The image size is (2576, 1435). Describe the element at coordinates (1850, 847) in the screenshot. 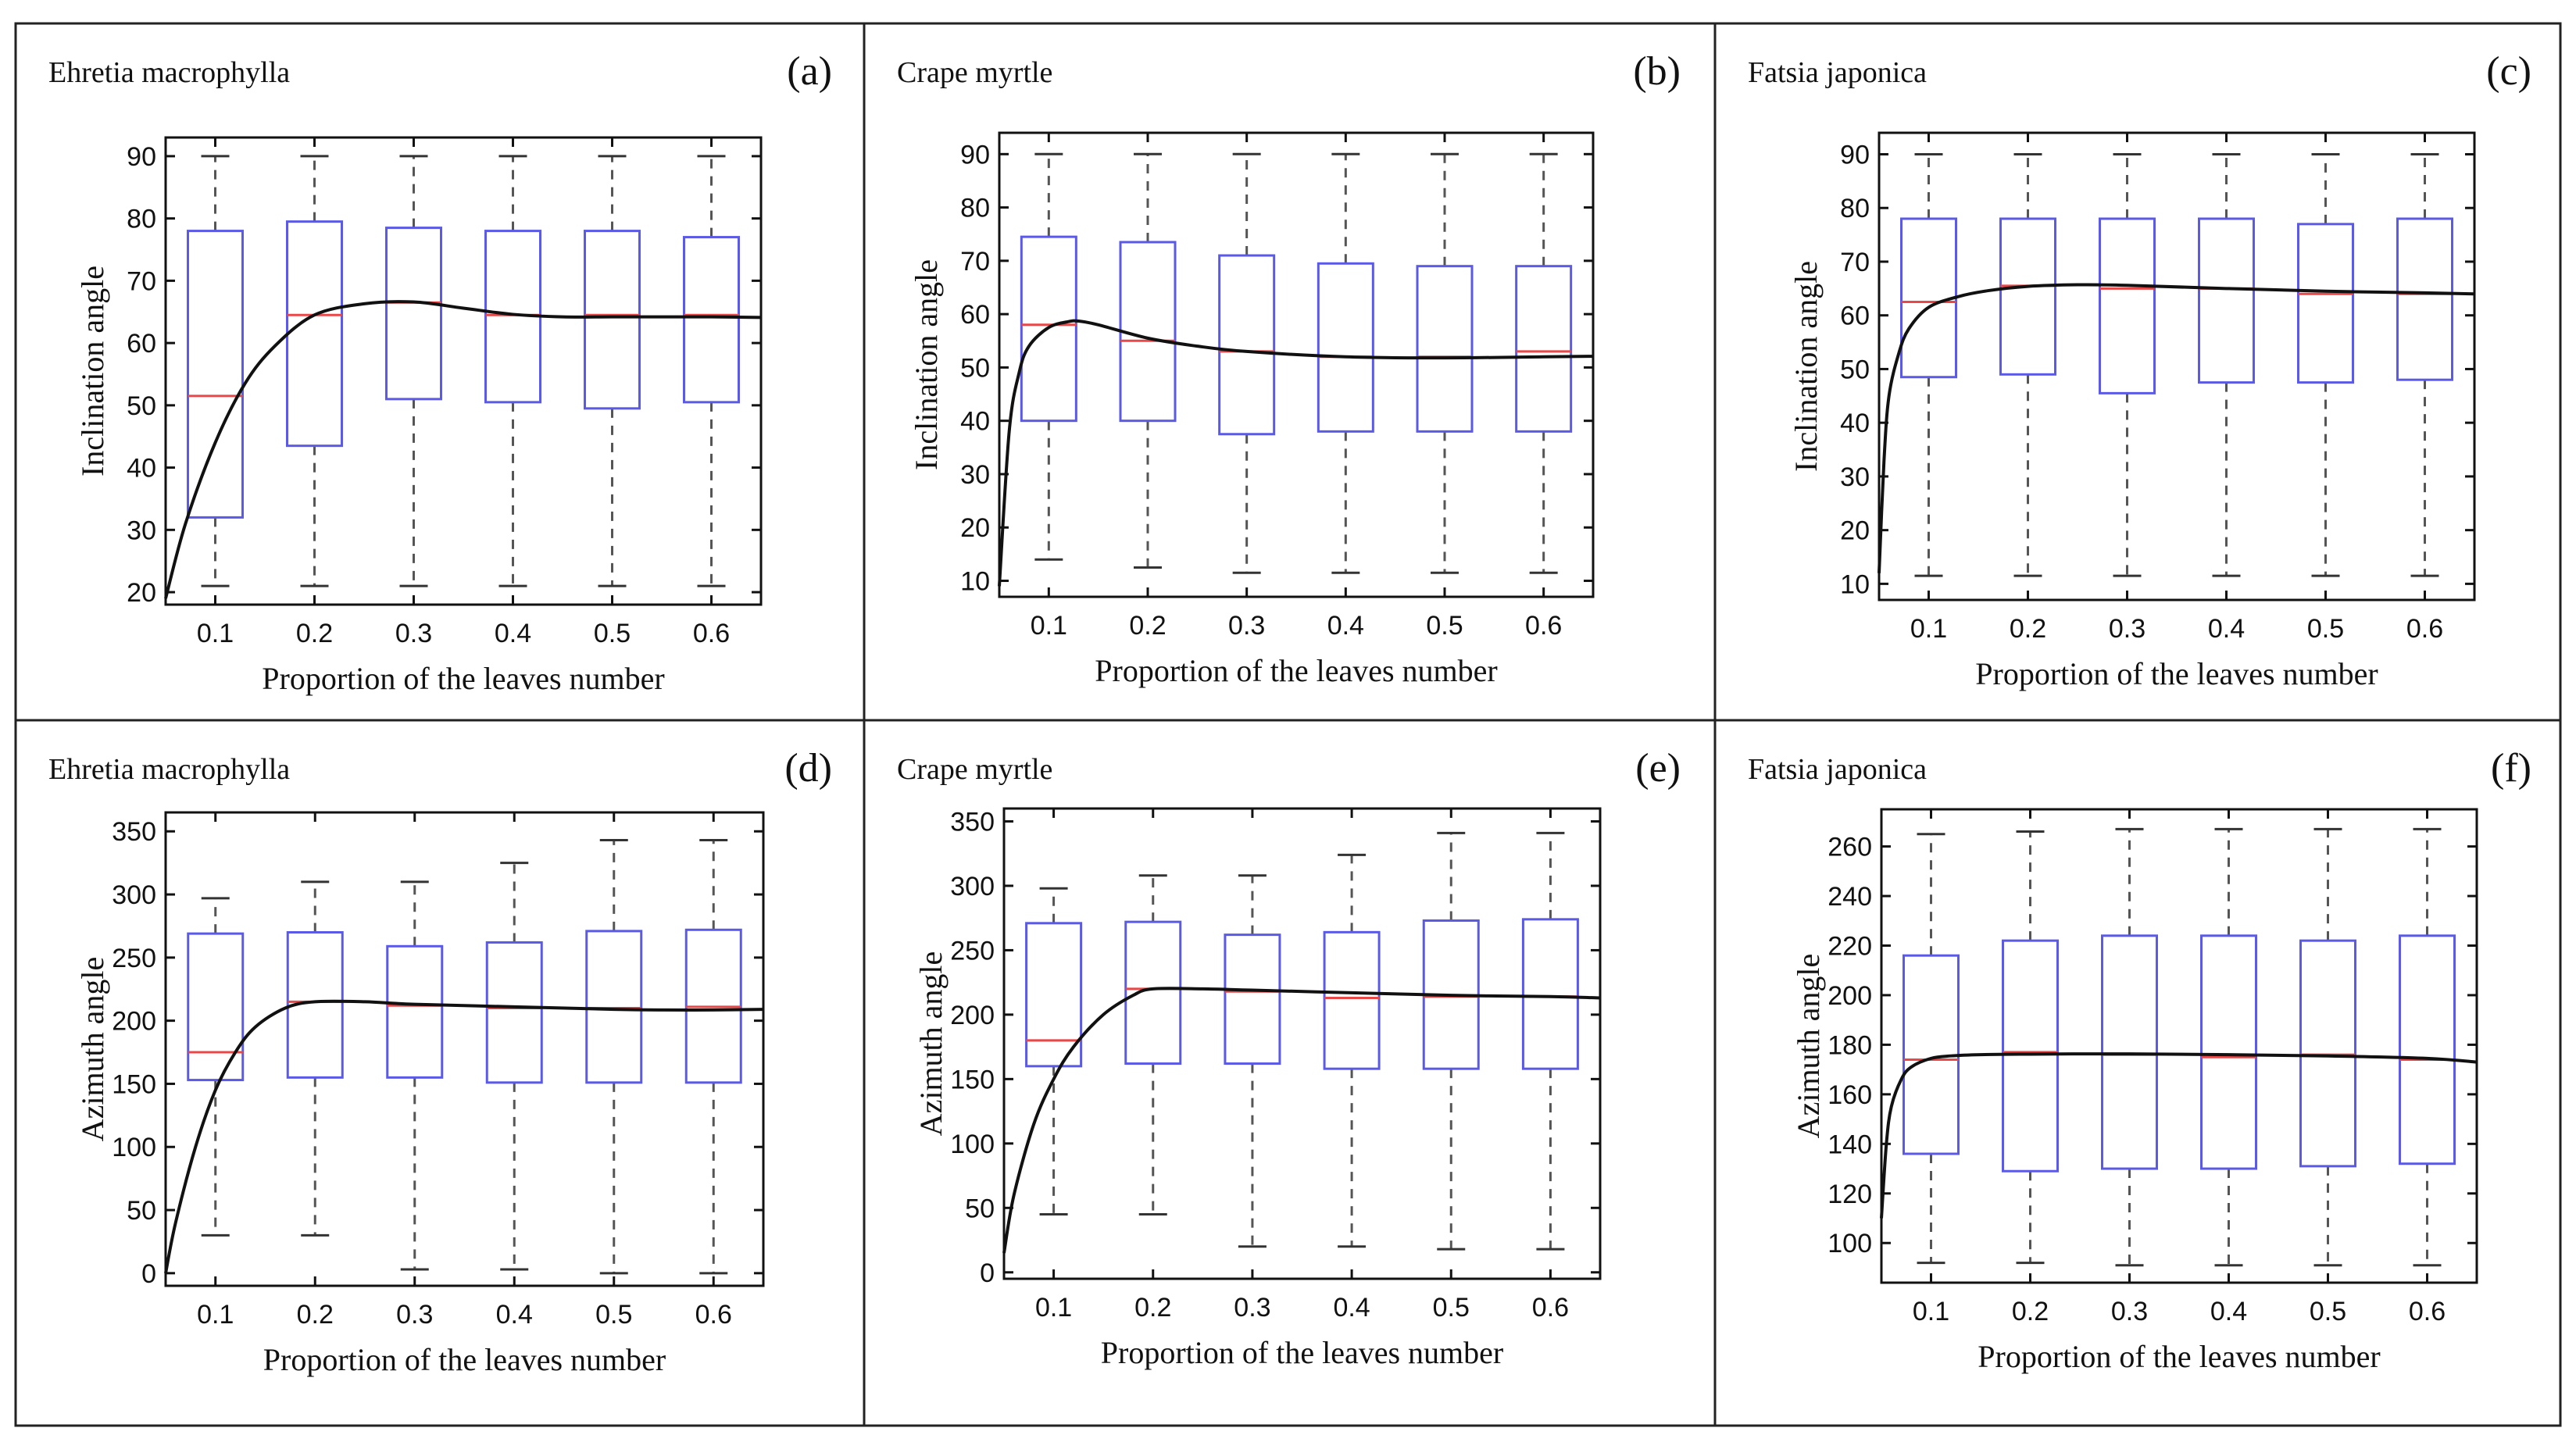

I see `y-tick-label: 260` at that location.